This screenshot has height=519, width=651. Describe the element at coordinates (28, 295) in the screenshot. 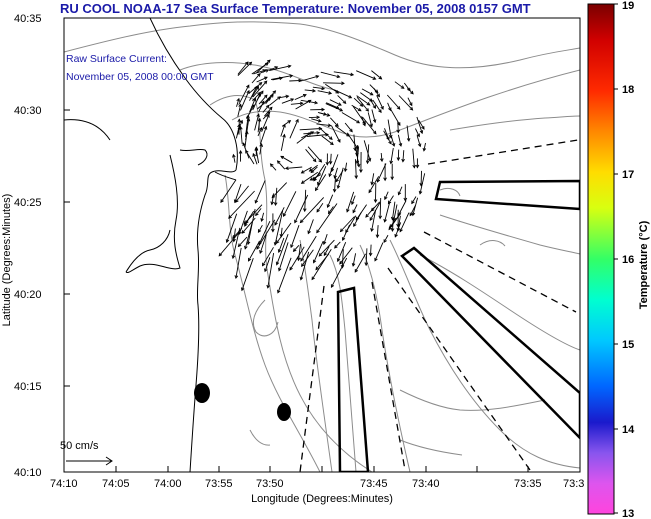

I see `y-tick: 40:20` at that location.